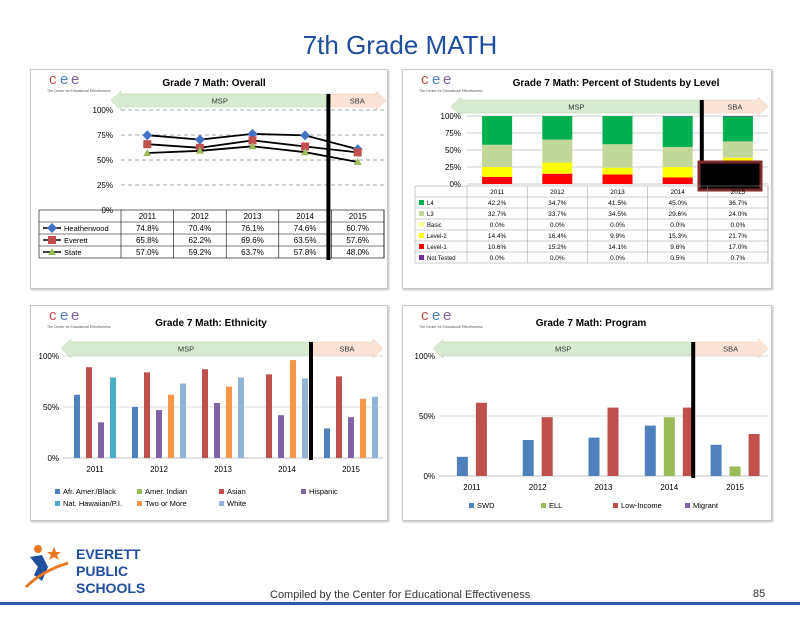 Image resolution: width=800 pixels, height=618 pixels. What do you see at coordinates (186, 349) in the screenshot?
I see `msp-label: MSP` at bounding box center [186, 349].